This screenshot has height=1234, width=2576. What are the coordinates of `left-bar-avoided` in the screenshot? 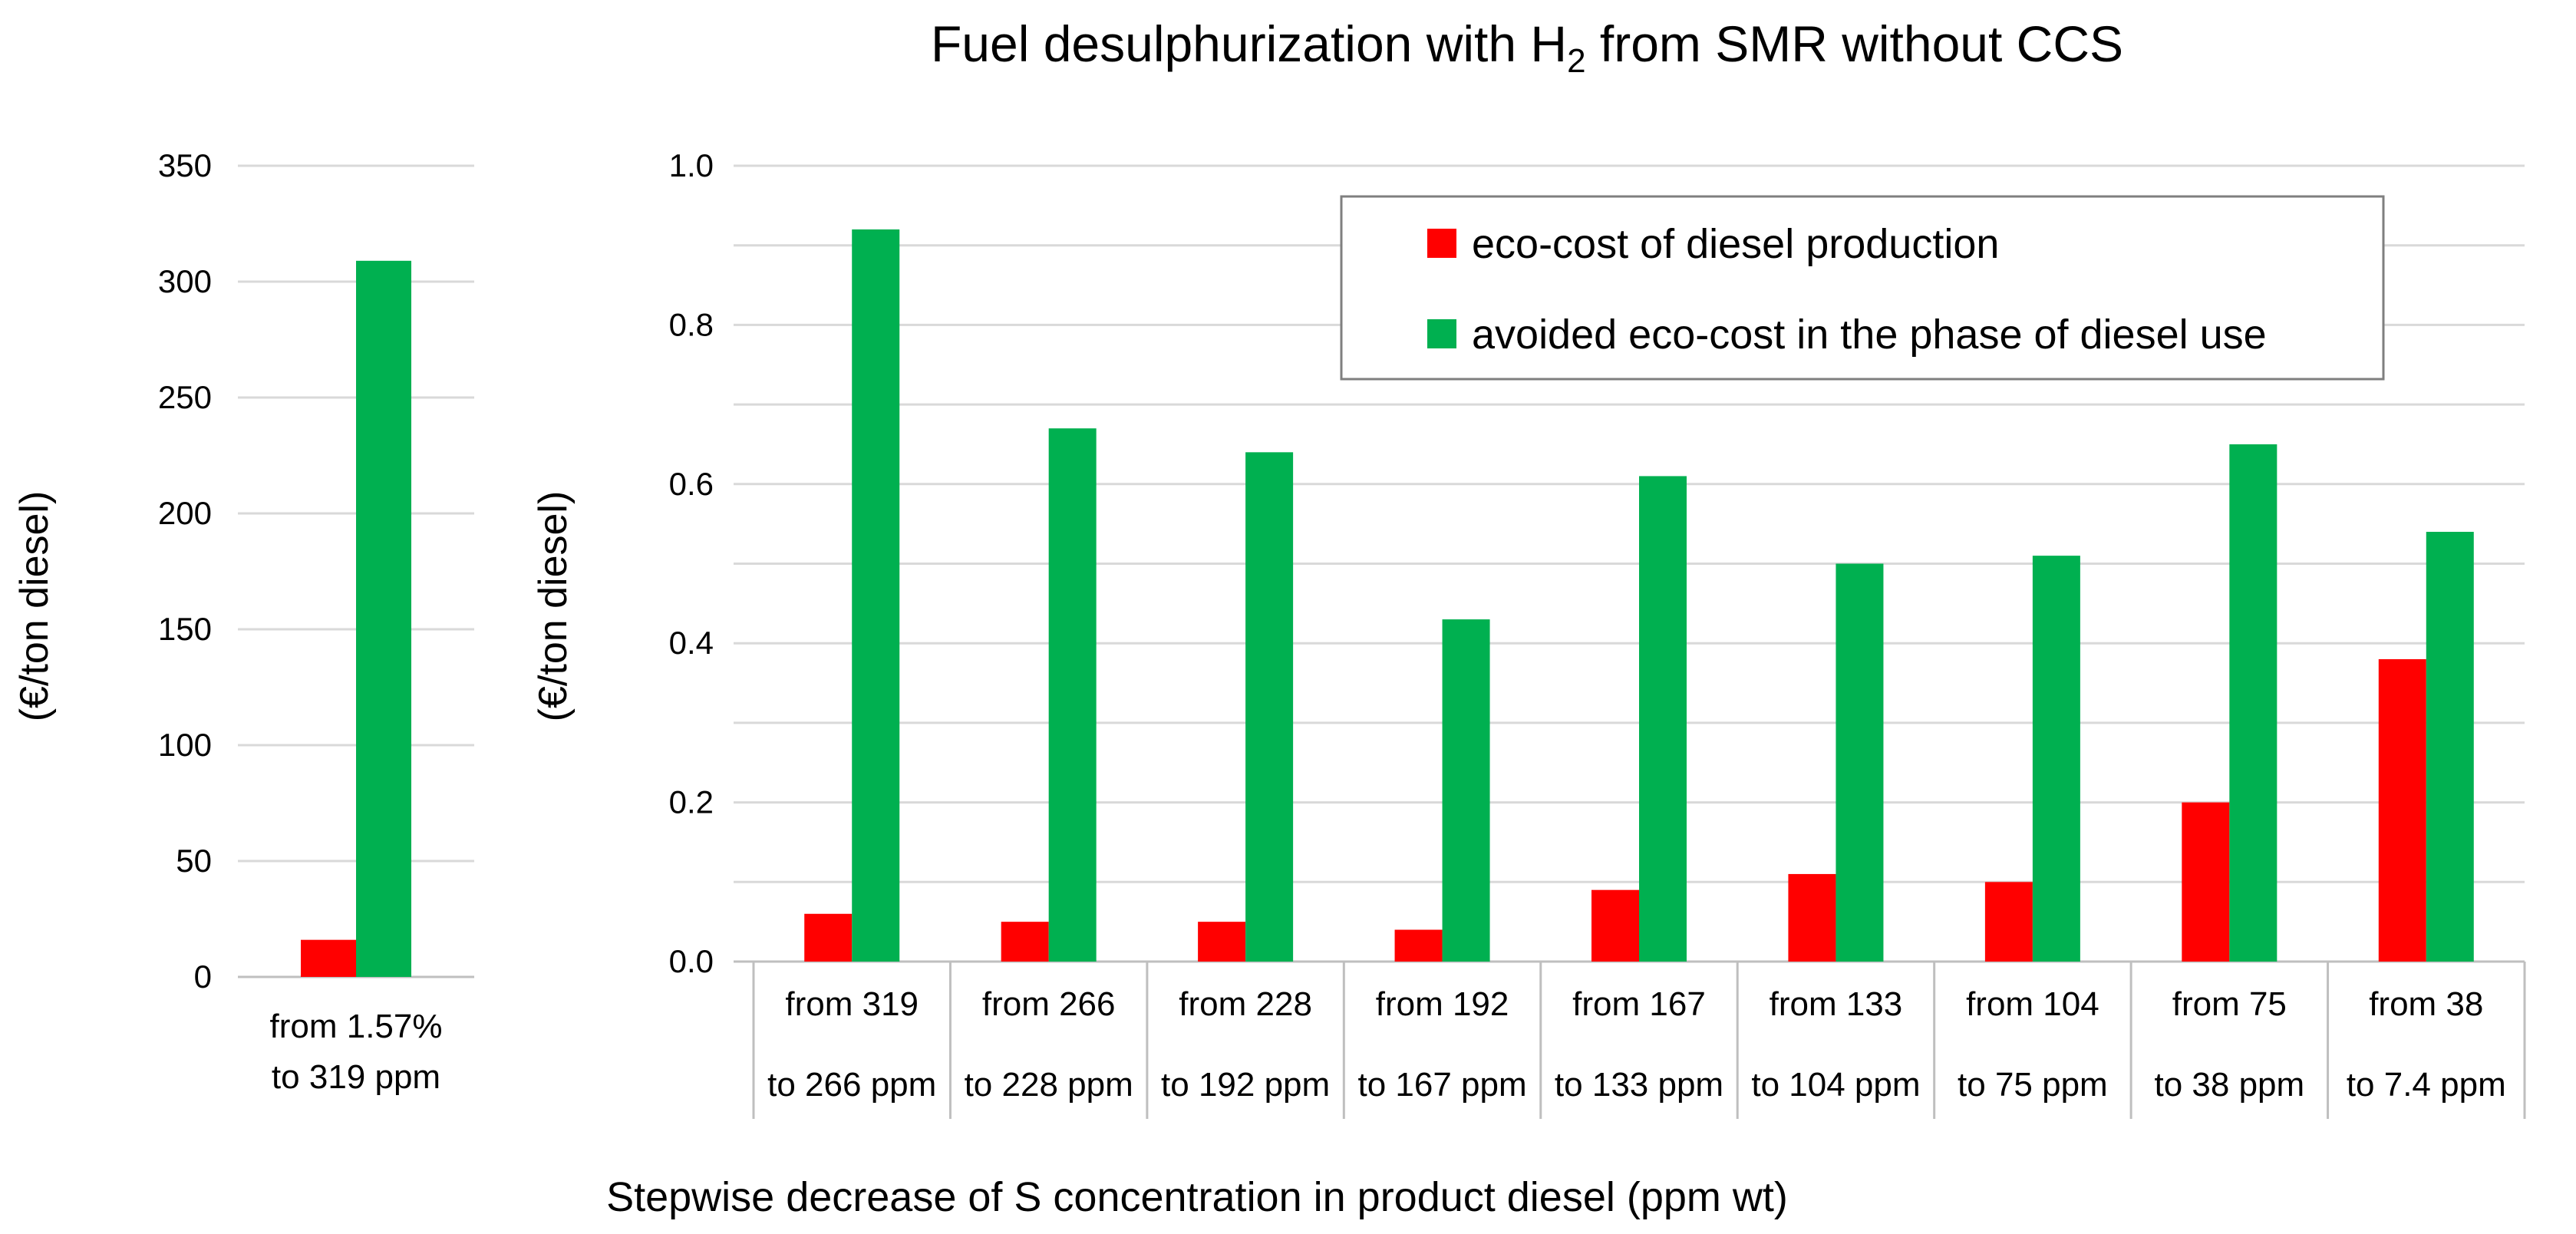 It's located at (383, 618).